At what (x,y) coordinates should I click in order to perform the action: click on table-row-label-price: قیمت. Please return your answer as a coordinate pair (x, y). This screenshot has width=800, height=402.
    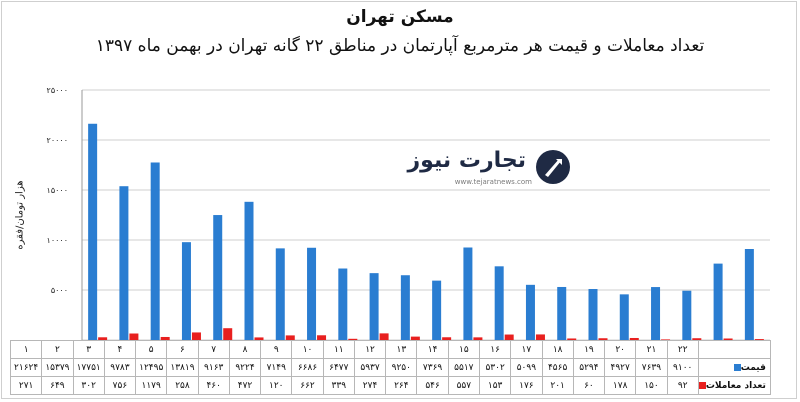
    Looking at the image, I should click on (734, 367).